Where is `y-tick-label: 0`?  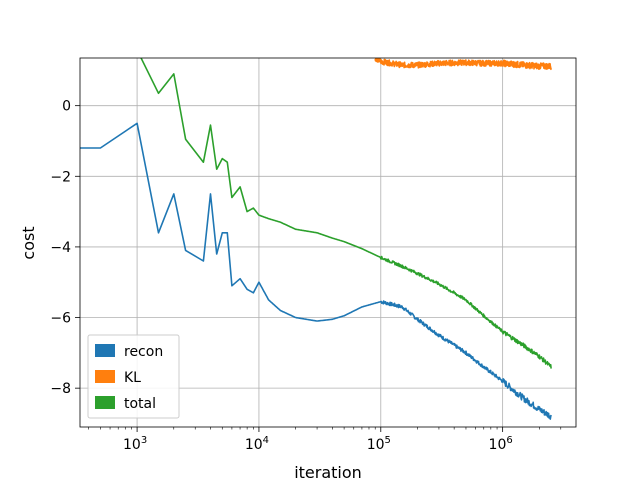
y-tick-label: 0 is located at coordinates (66, 107).